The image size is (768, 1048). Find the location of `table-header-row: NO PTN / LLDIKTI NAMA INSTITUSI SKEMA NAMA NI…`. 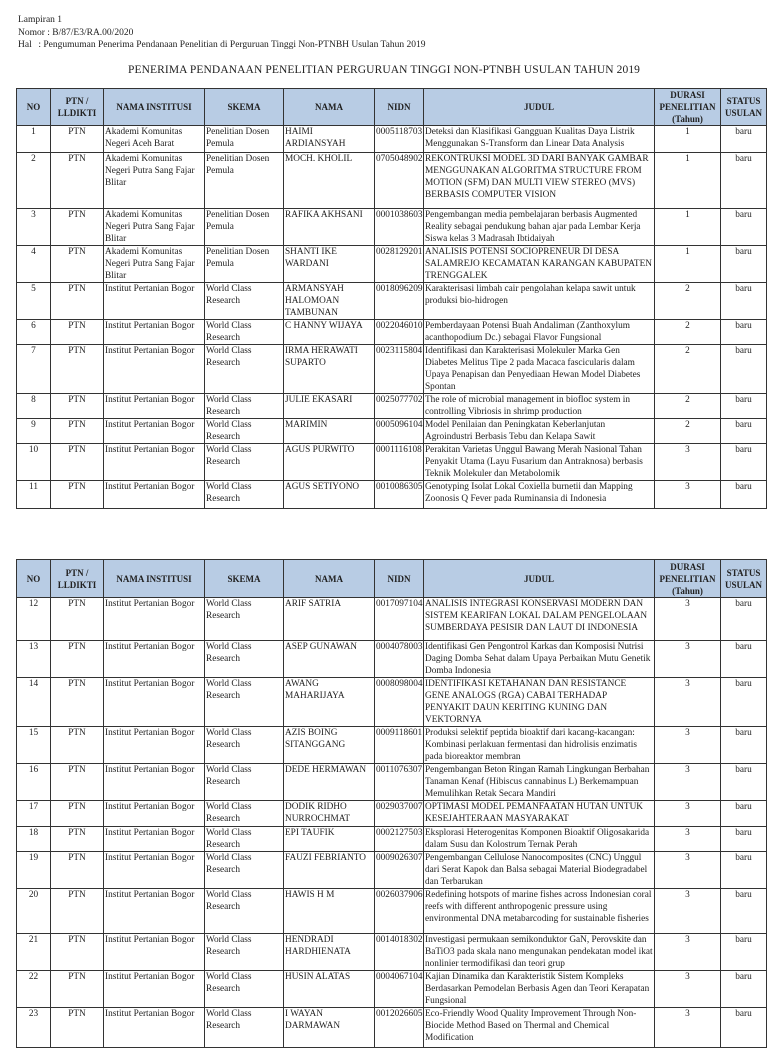

table-header-row: NO PTN / LLDIKTI NAMA INSTITUSI SKEMA NAMA NI… is located at coordinates (391, 578).